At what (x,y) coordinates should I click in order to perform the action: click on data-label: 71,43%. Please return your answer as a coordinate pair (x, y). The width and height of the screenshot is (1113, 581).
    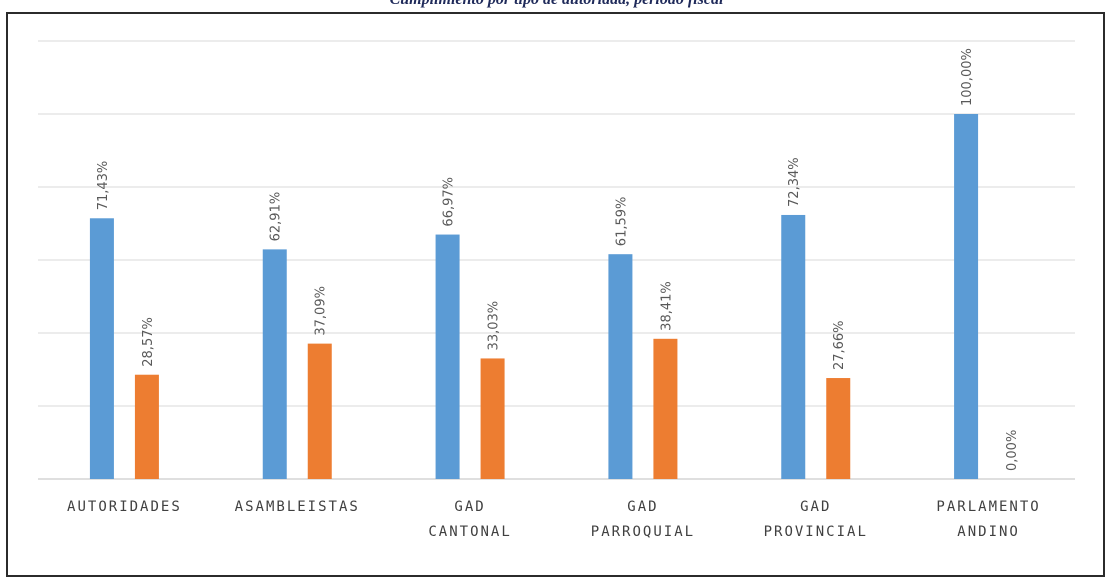
    Looking at the image, I should click on (103, 186).